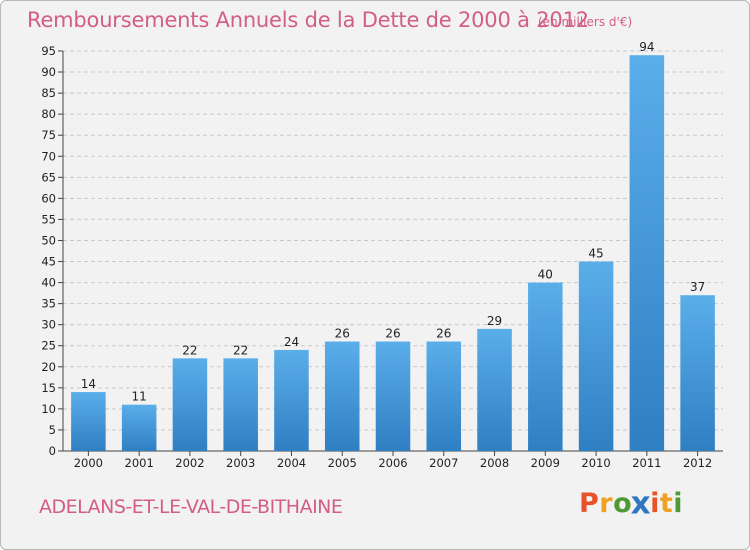  What do you see at coordinates (48, 177) in the screenshot?
I see `y-tick-label: 65` at bounding box center [48, 177].